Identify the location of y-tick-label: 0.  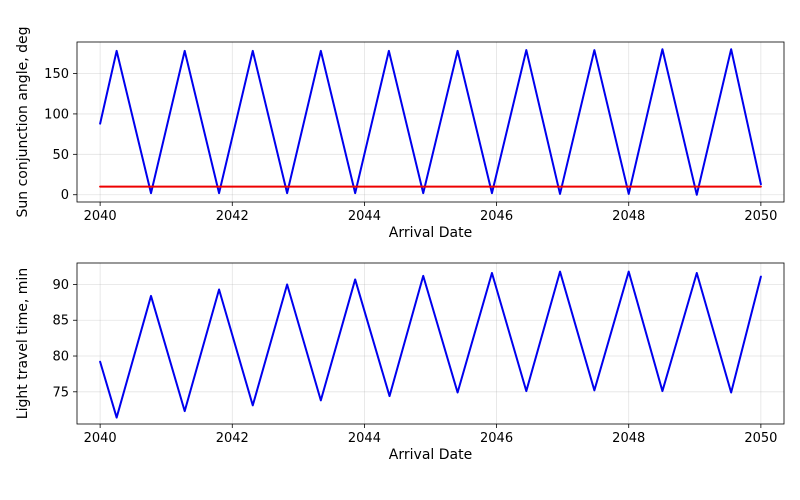
(65, 195).